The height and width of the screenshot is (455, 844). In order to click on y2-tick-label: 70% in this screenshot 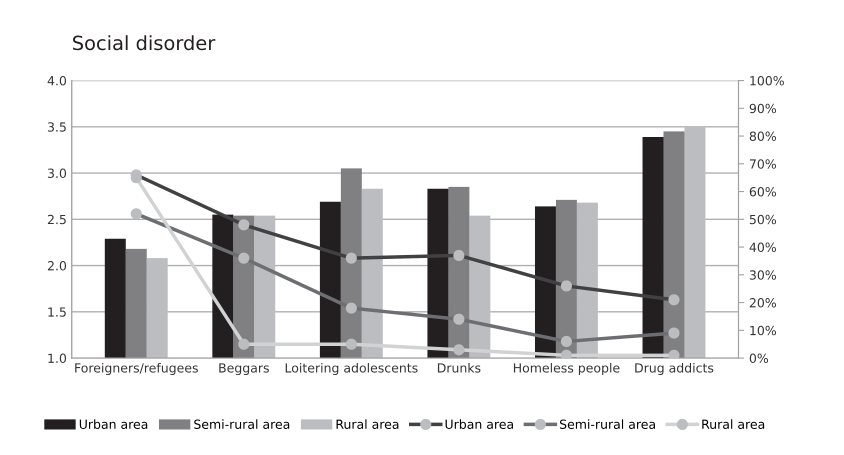, I will do `click(763, 164)`.